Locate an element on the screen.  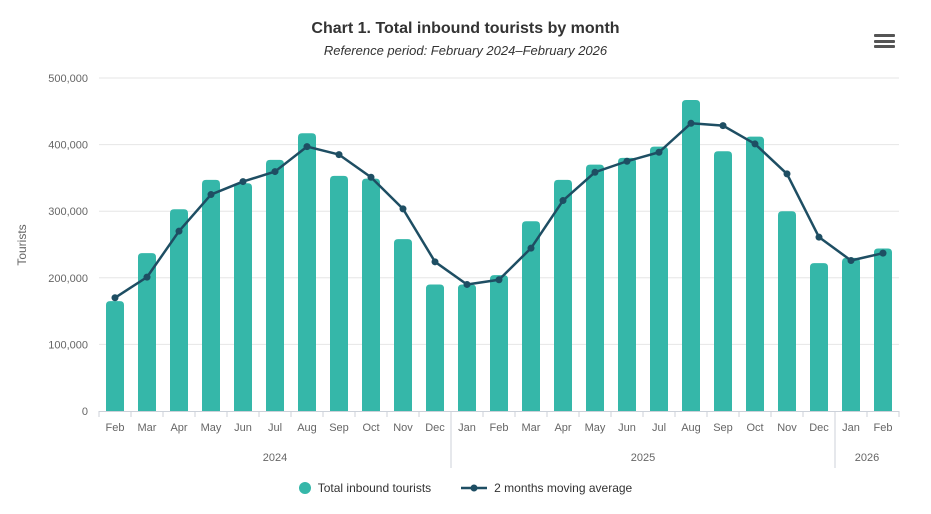
y-axis-tick-label: 500,000 is located at coordinates (68, 79).